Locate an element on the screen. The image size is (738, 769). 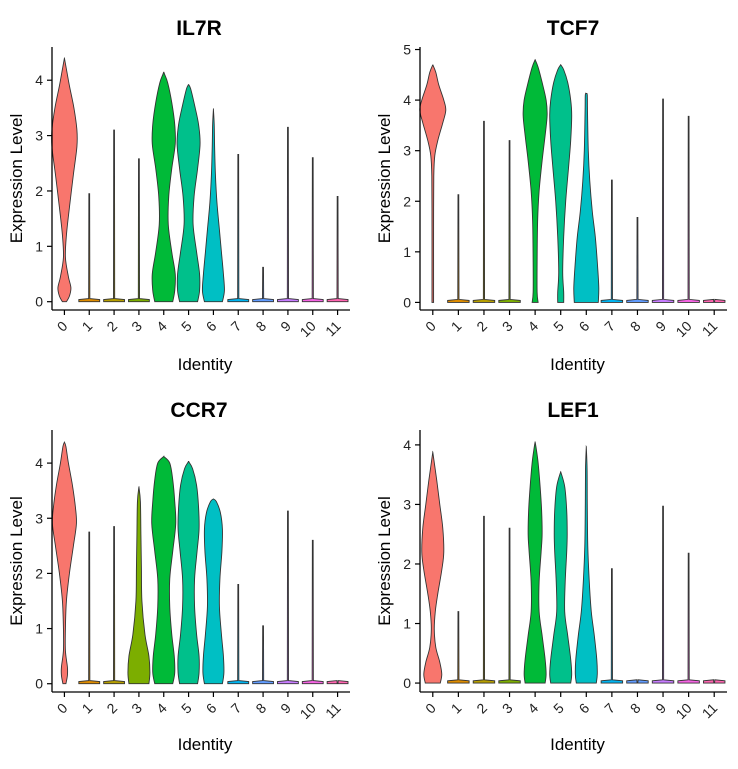
chart-title: CCR7 is located at coordinates (198, 410).